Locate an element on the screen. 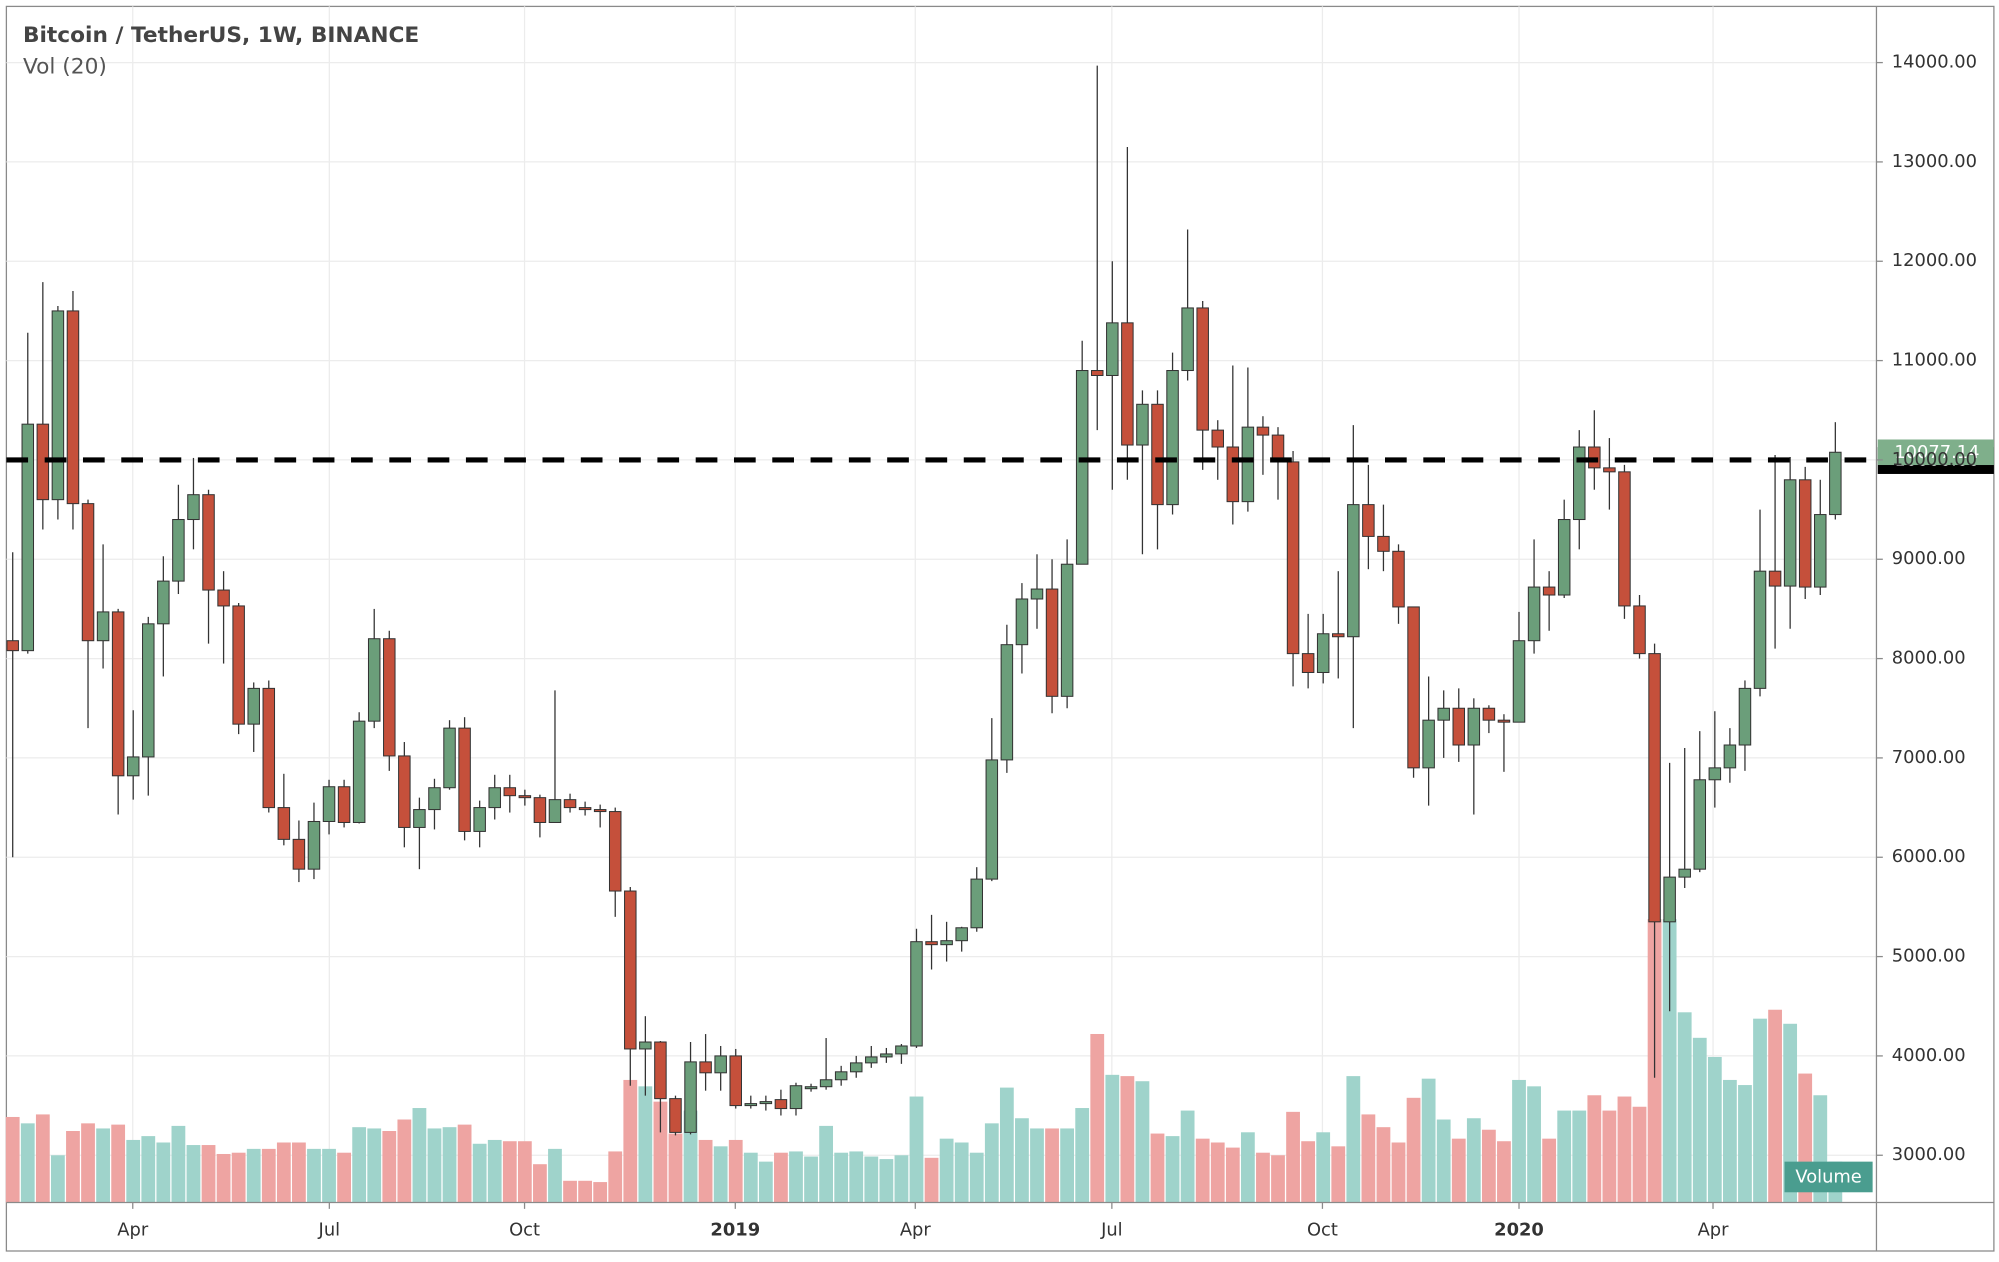  y-tick-label: 13000.00 is located at coordinates (1934, 161).